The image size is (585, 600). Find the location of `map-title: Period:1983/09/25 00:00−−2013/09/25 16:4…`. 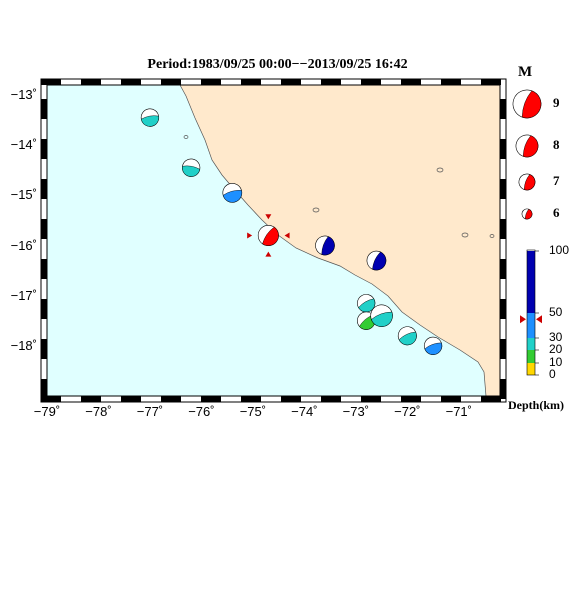

map-title: Period:1983/09/25 00:00−−2013/09/25 16:4… is located at coordinates (277, 64).